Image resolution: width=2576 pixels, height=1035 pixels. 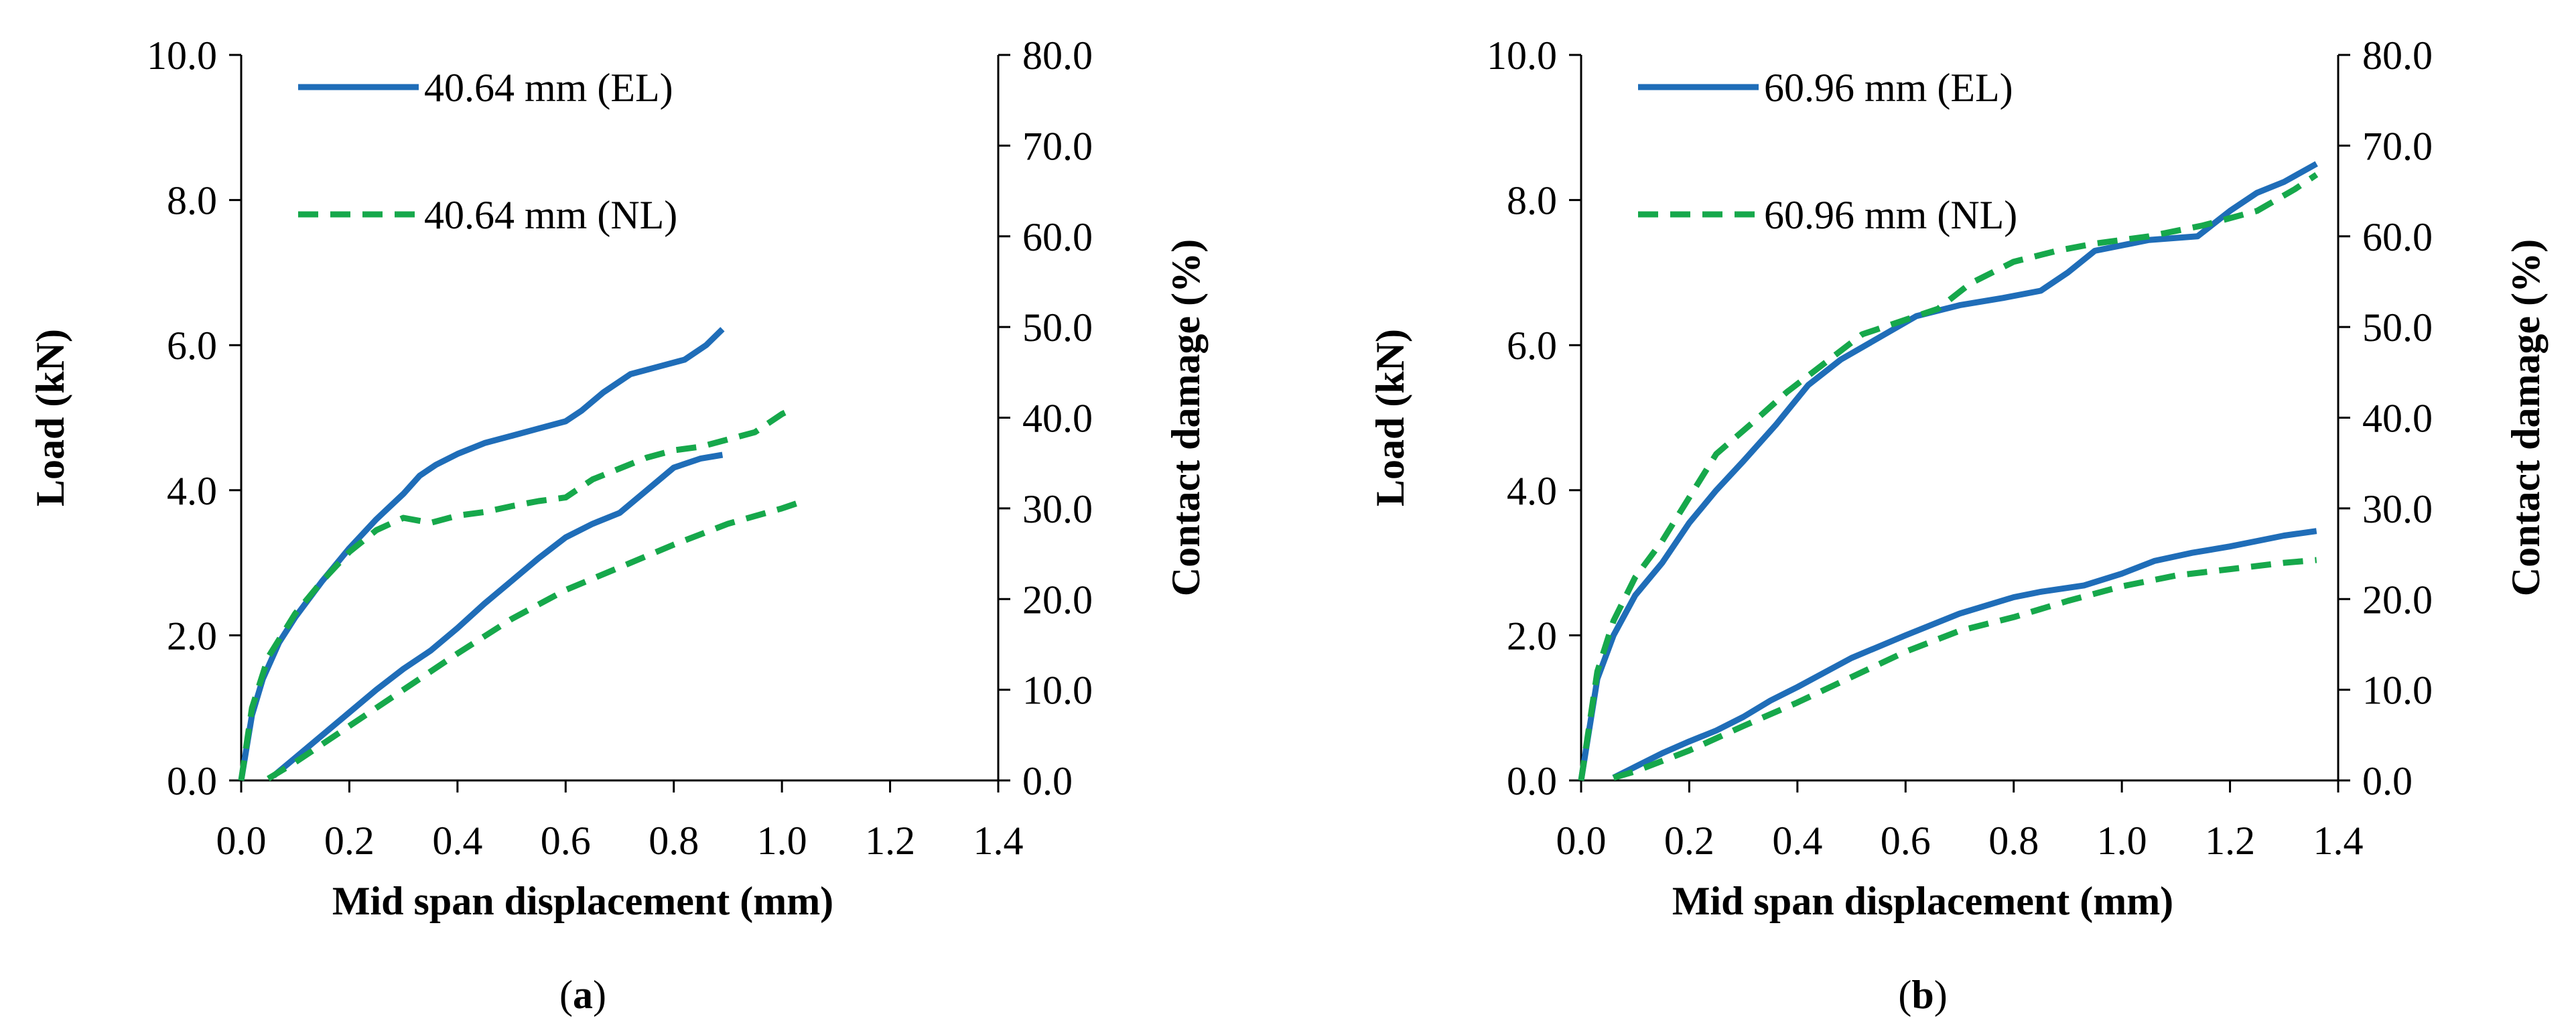 I want to click on legend-label: 40.64 mm (NL), so click(x=550, y=215).